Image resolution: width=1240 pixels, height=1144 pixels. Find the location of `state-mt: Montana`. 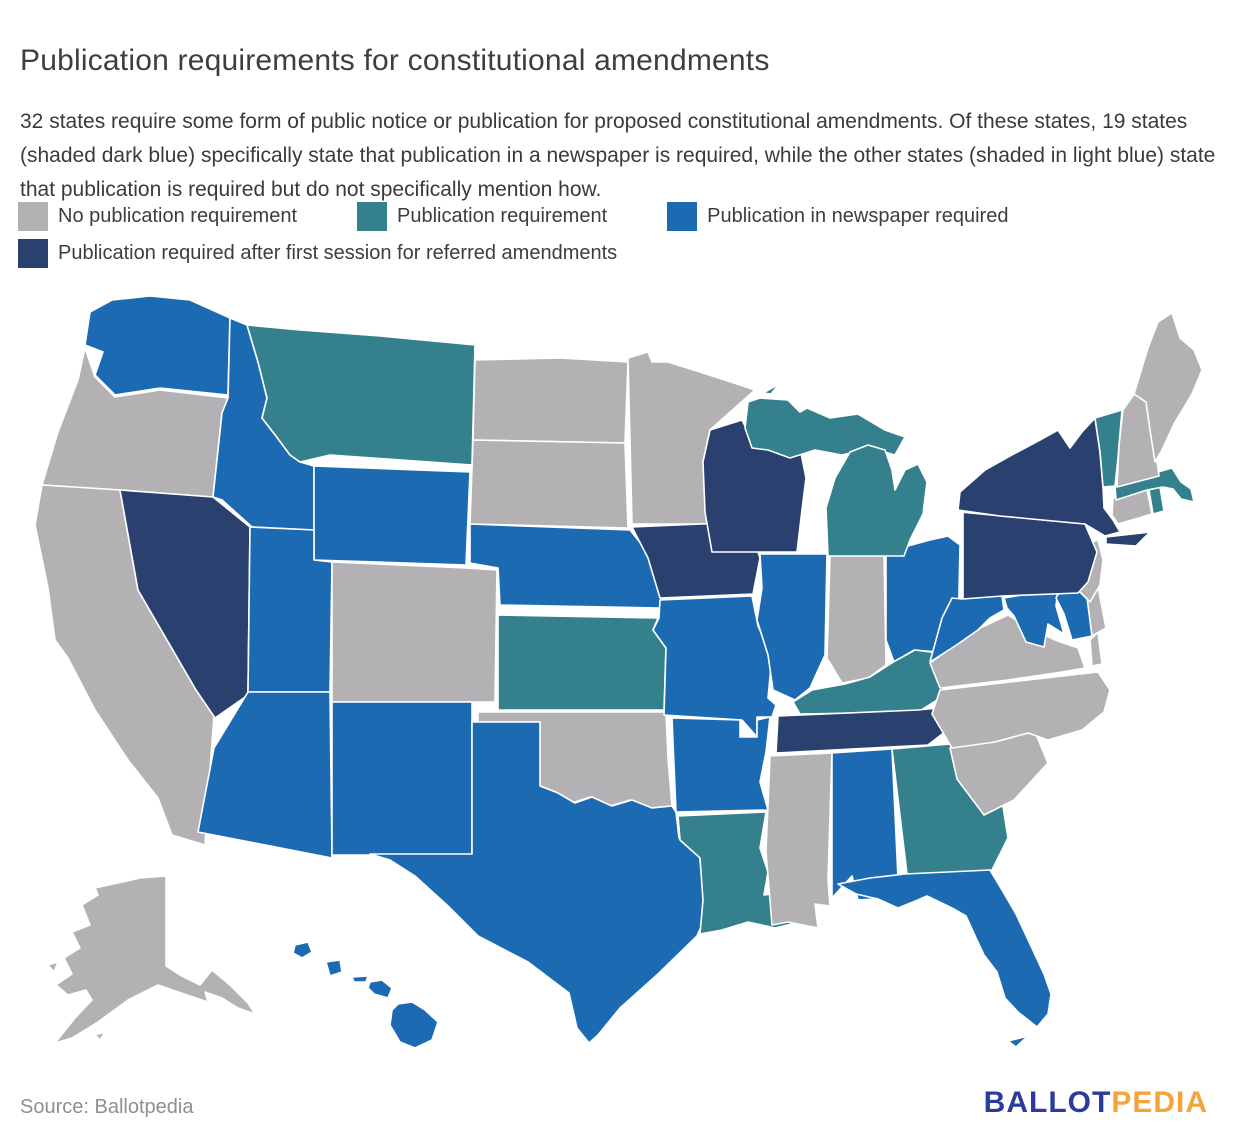

state-mt: Montana is located at coordinates (361, 395).